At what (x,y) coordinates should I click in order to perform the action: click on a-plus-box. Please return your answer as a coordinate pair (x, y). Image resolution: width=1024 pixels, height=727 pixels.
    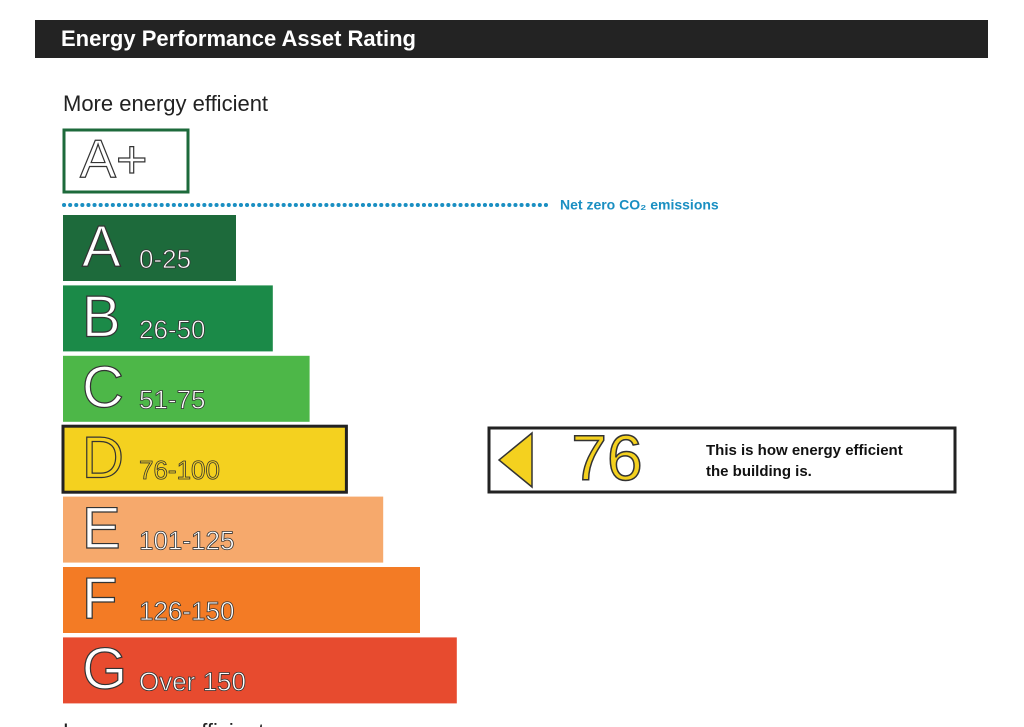
    Looking at the image, I should click on (126, 161).